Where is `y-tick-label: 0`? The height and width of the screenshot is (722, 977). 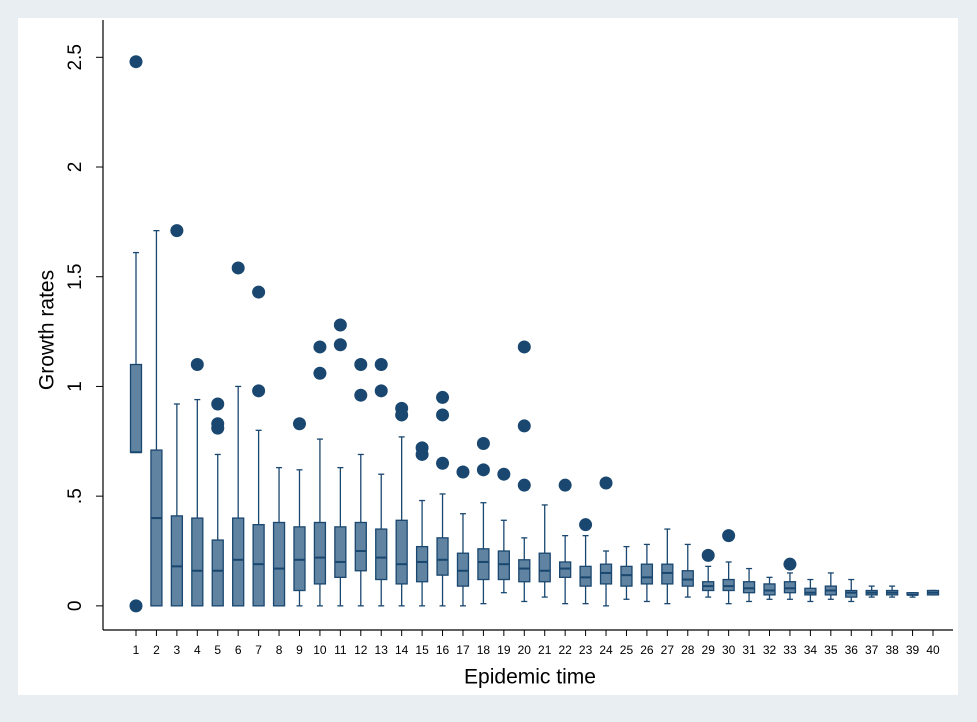
y-tick-label: 0 is located at coordinates (75, 606).